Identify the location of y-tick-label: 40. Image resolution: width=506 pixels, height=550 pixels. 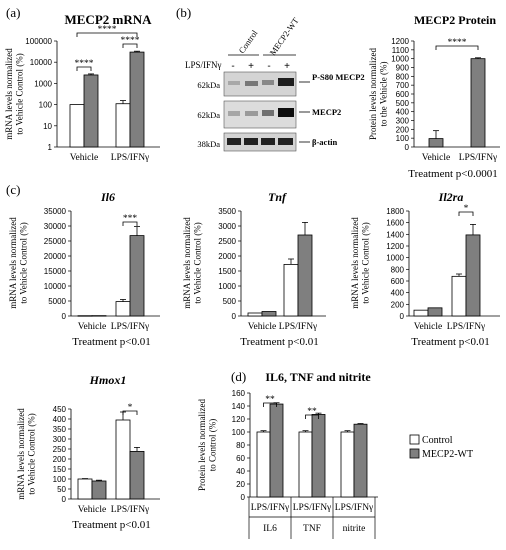
(240, 471).